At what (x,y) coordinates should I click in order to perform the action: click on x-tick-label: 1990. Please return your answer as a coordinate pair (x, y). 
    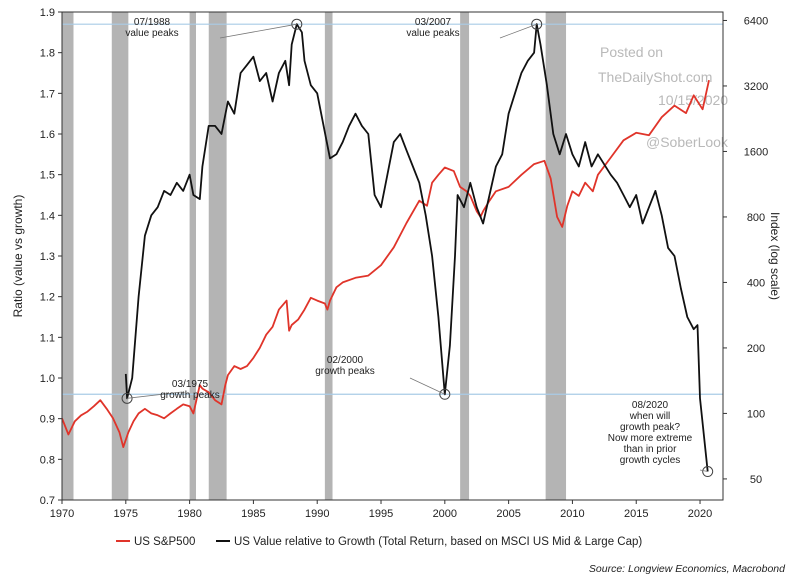
    Looking at the image, I should click on (317, 514).